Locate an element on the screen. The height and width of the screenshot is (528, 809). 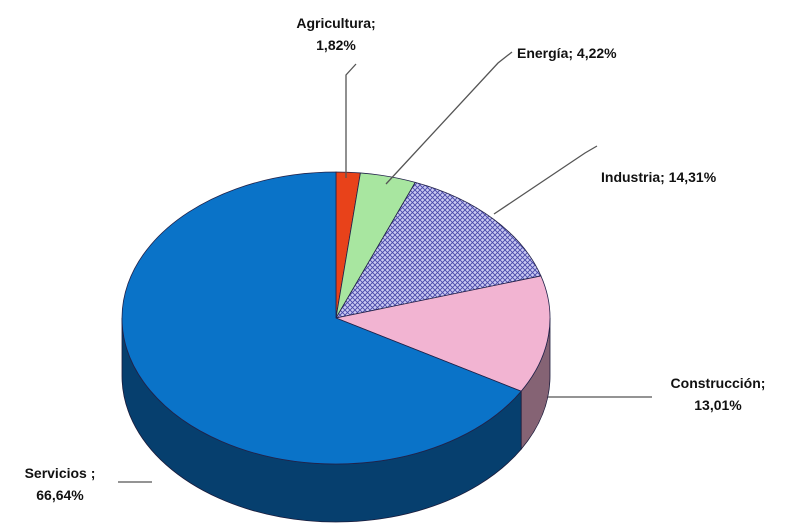
leader-line-energia is located at coordinates (449, 118).